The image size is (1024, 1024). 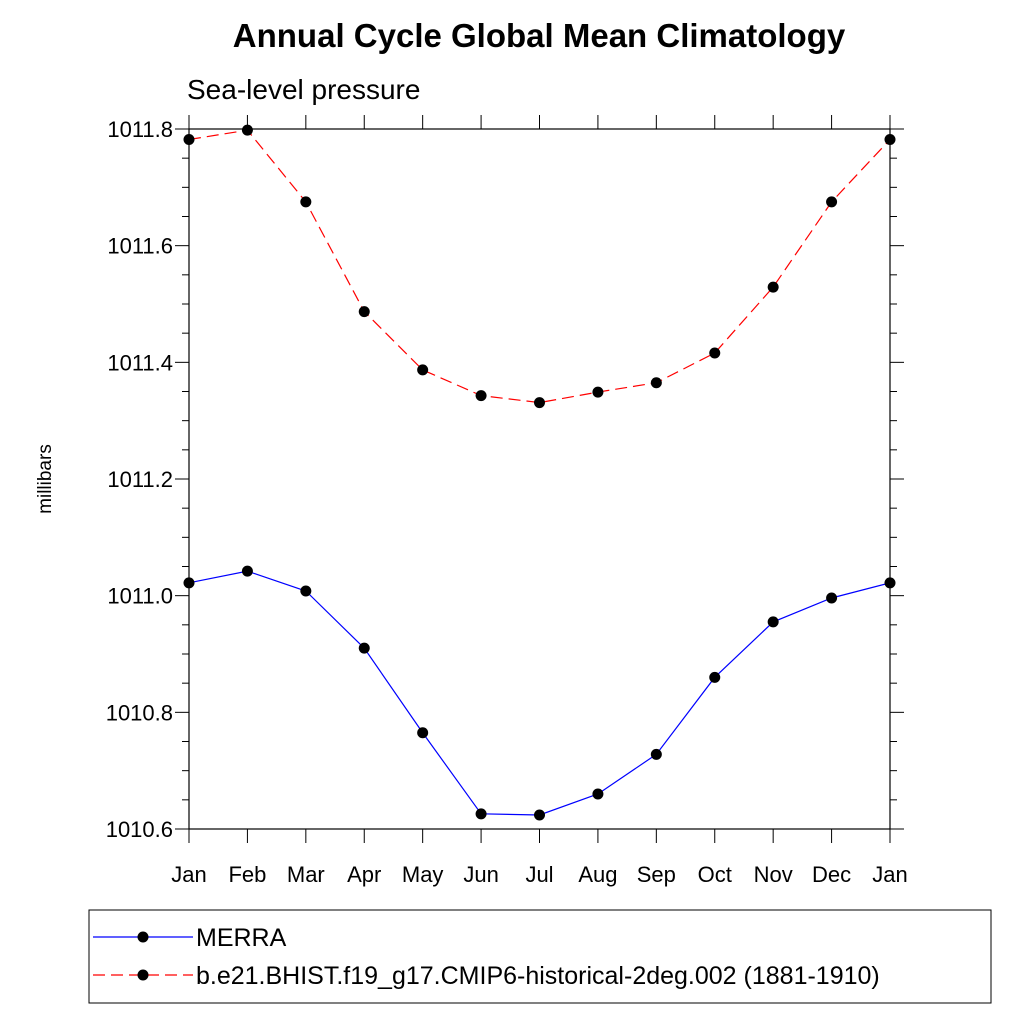 I want to click on legend-box, so click(x=540, y=956).